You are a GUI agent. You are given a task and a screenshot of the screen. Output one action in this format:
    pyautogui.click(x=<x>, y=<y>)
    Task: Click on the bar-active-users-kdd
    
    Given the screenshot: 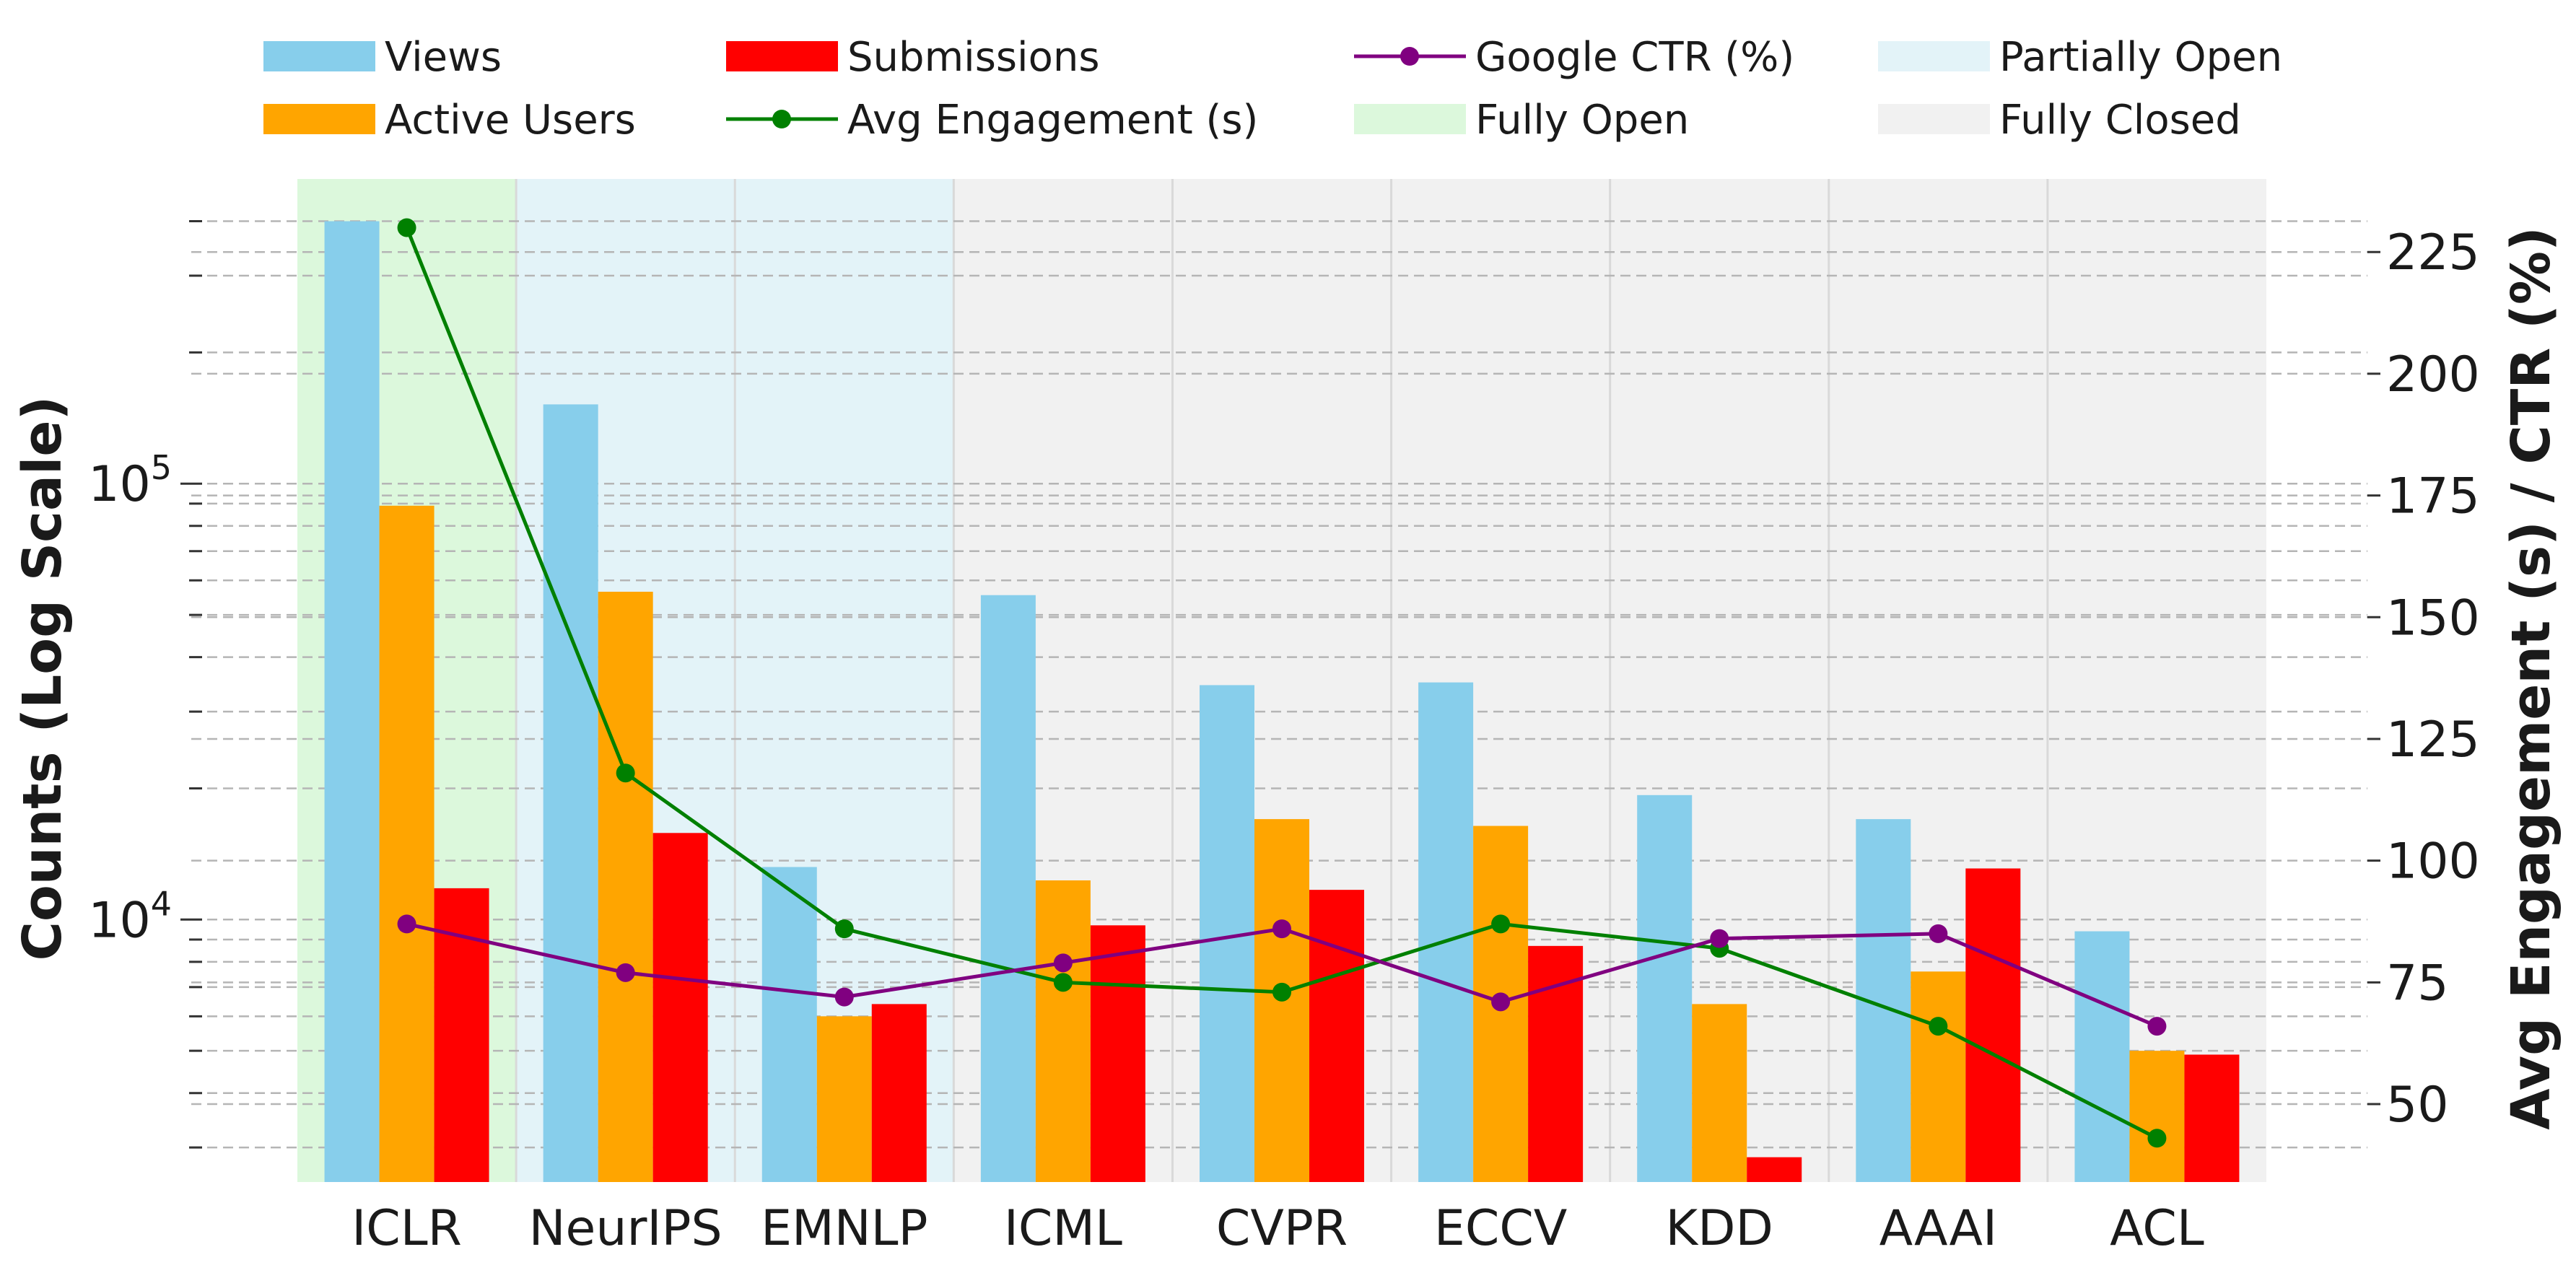 What is the action you would take?
    pyautogui.click(x=1719, y=1093)
    